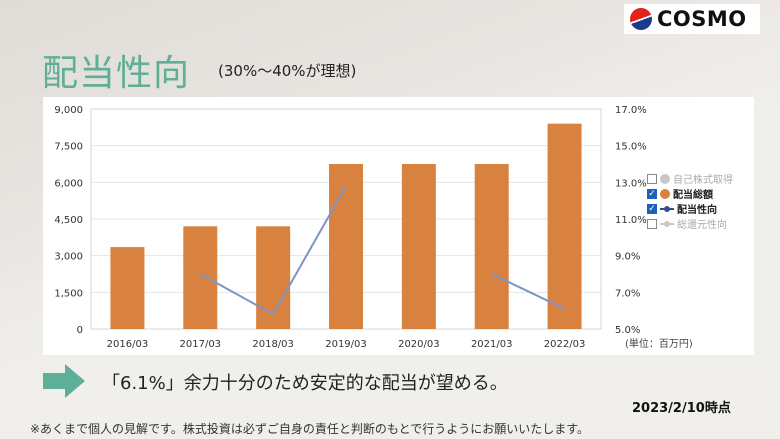 This screenshot has height=439, width=780. Describe the element at coordinates (627, 293) in the screenshot. I see `y-right-tick-label: 7.0%` at that location.